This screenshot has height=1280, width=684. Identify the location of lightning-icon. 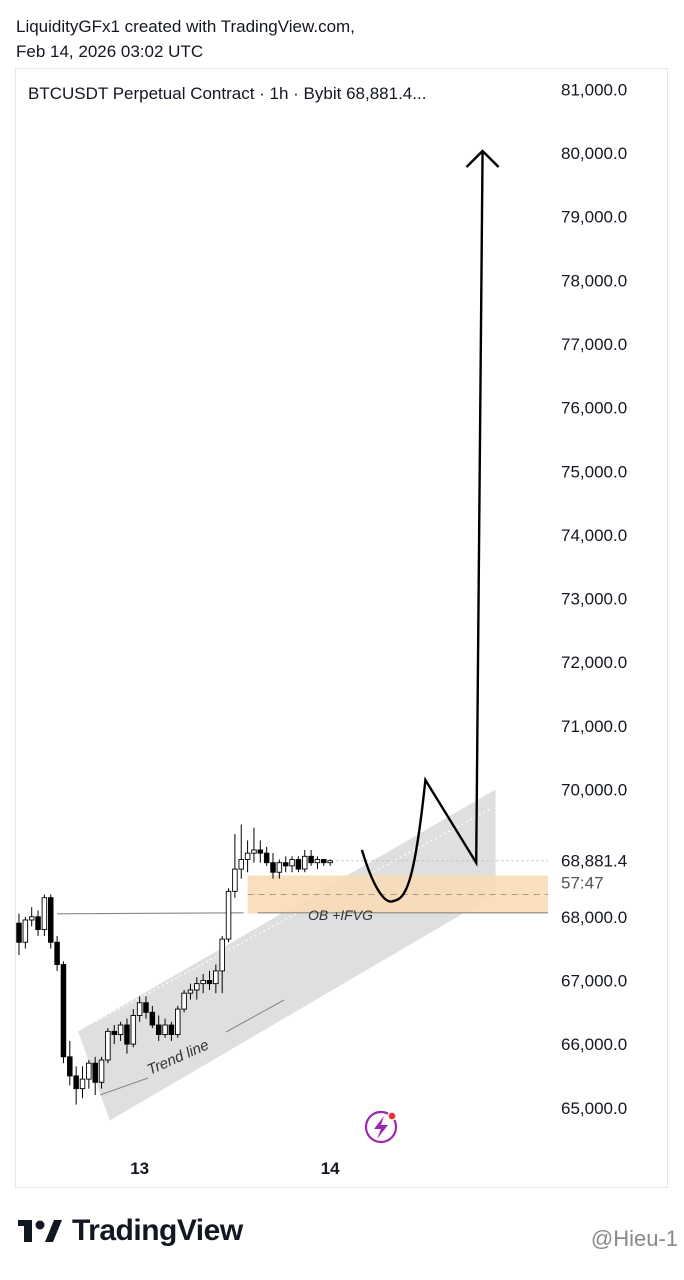
(381, 1127).